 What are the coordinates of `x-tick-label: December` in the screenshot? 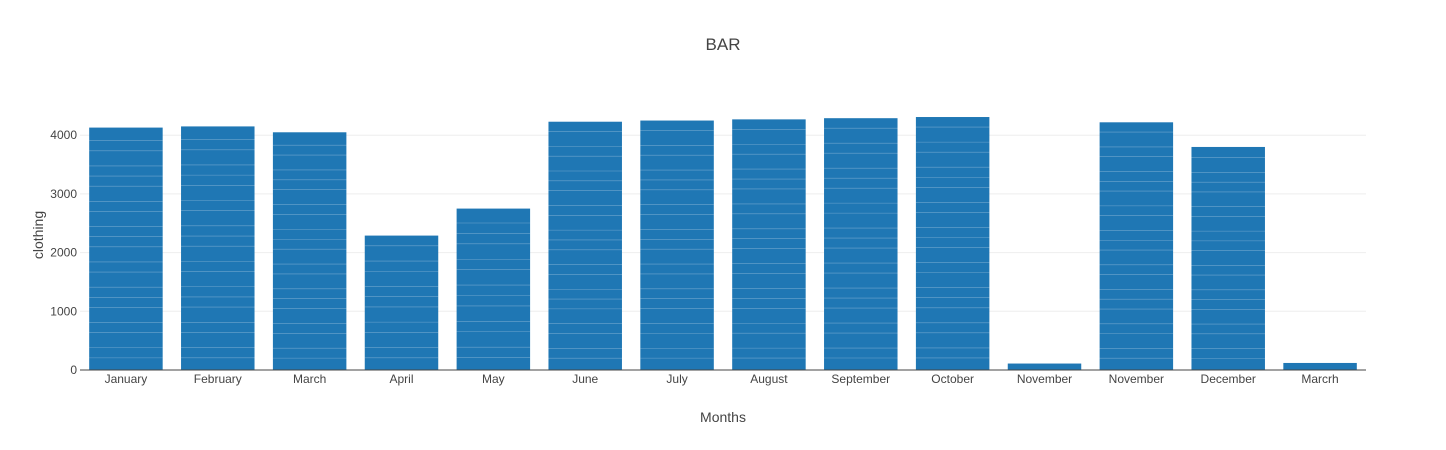 It's located at (1228, 379).